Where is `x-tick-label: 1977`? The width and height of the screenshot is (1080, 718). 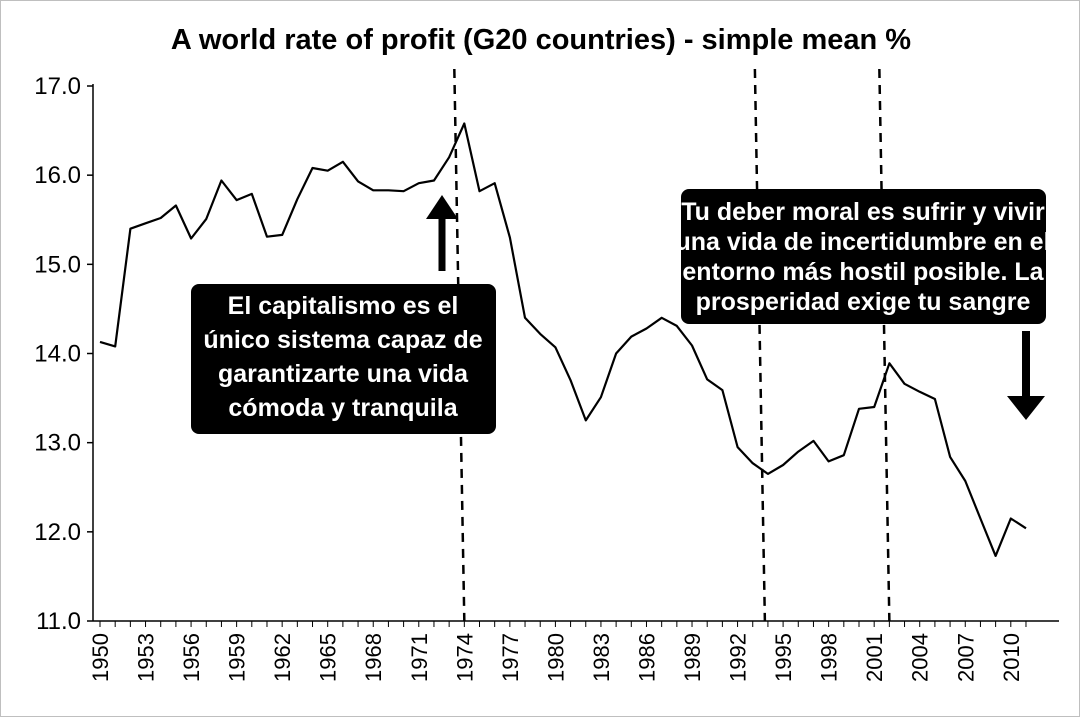
x-tick-label: 1977 is located at coordinates (510, 657).